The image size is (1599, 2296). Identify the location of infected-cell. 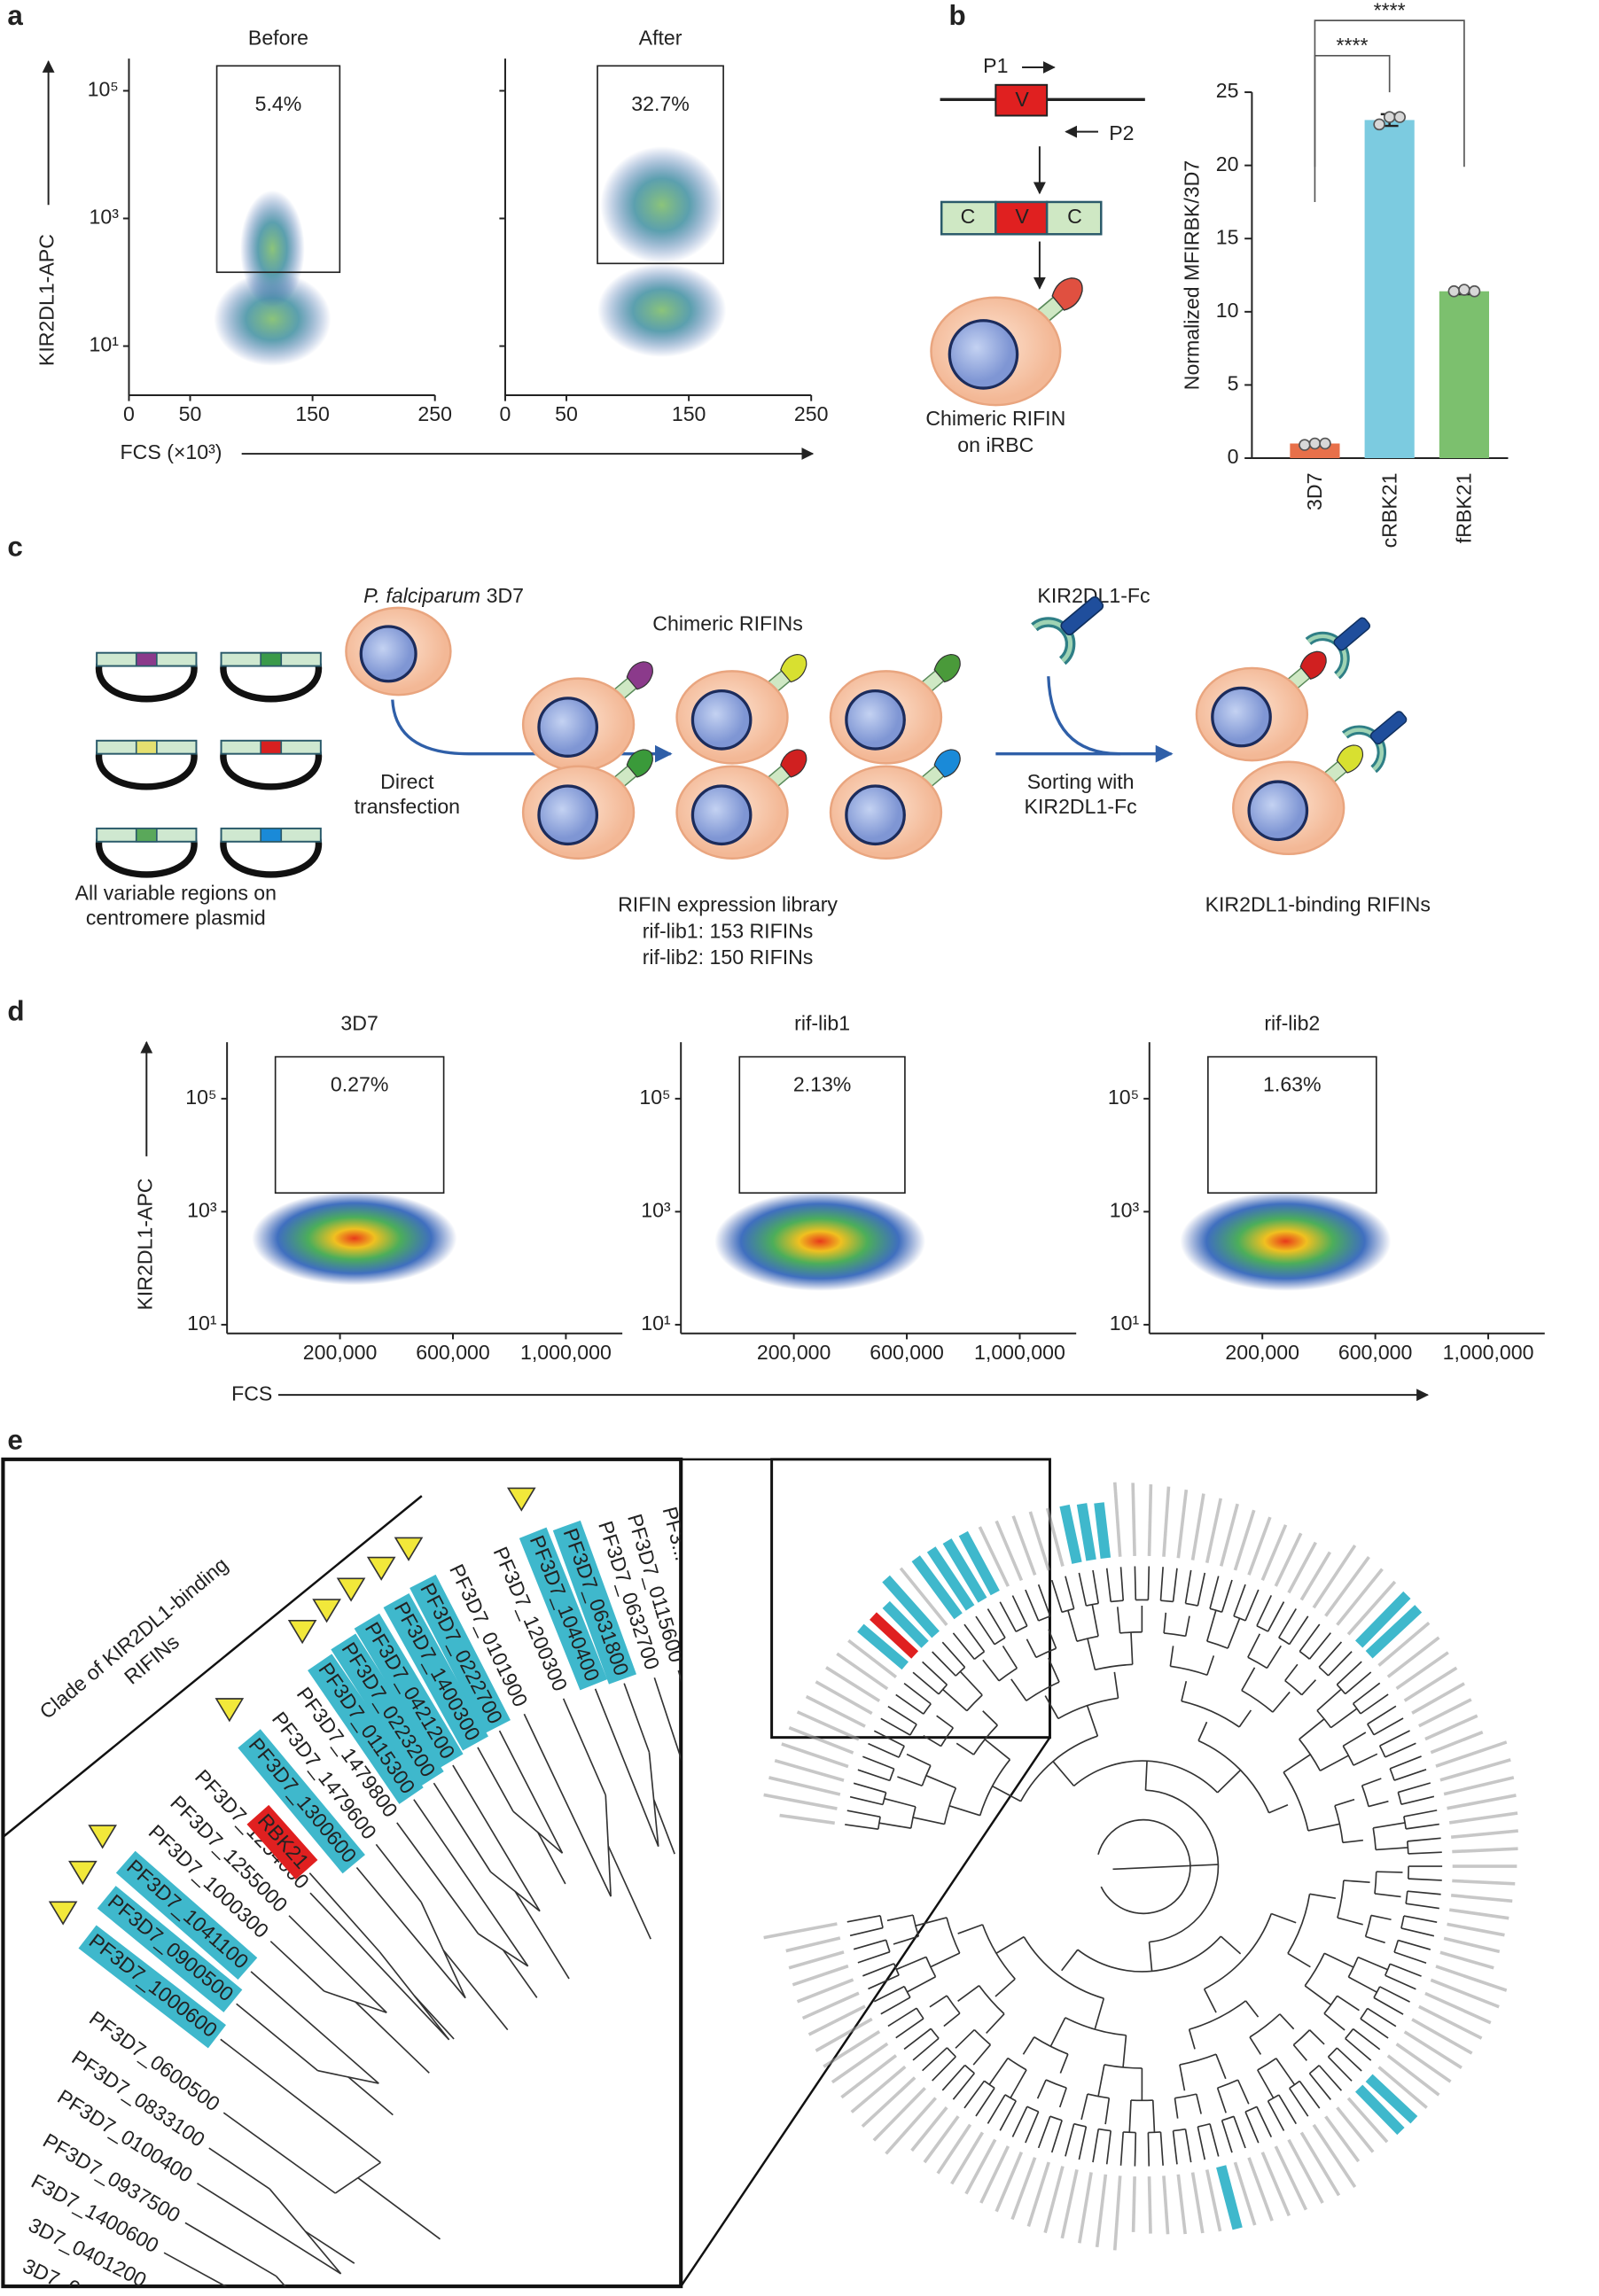
(587, 804).